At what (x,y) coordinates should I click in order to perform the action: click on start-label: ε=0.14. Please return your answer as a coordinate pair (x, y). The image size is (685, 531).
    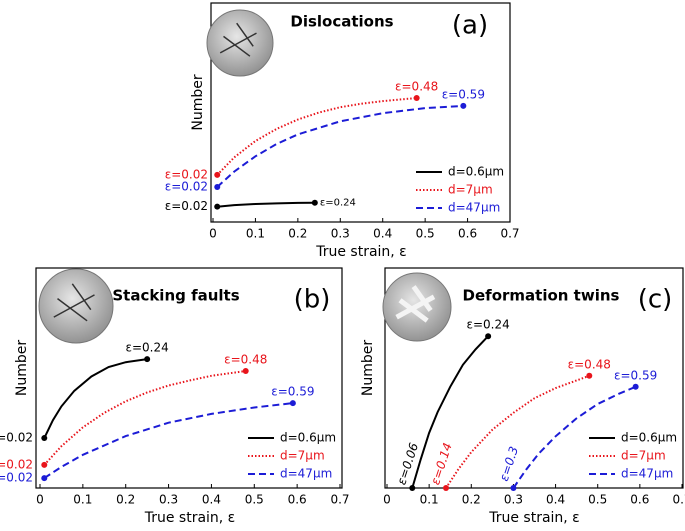
    Looking at the image, I should click on (441, 463).